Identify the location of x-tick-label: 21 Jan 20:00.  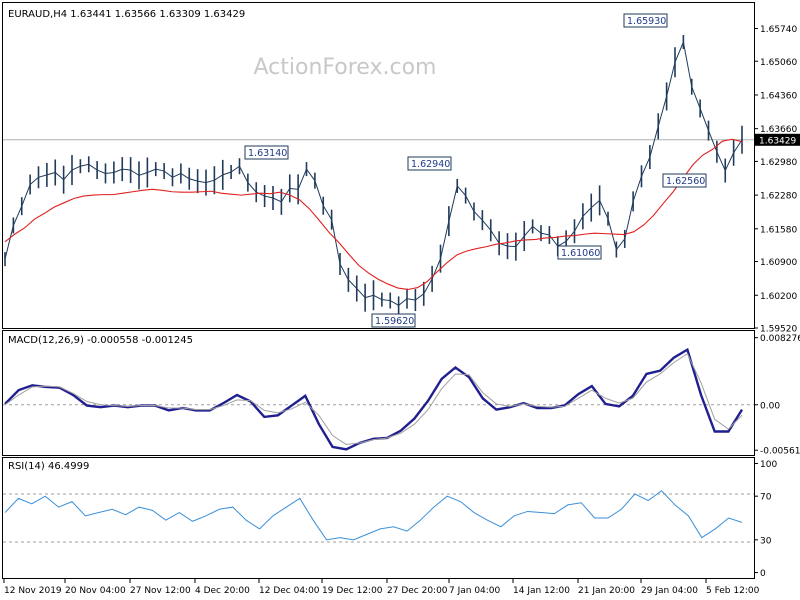
(606, 591).